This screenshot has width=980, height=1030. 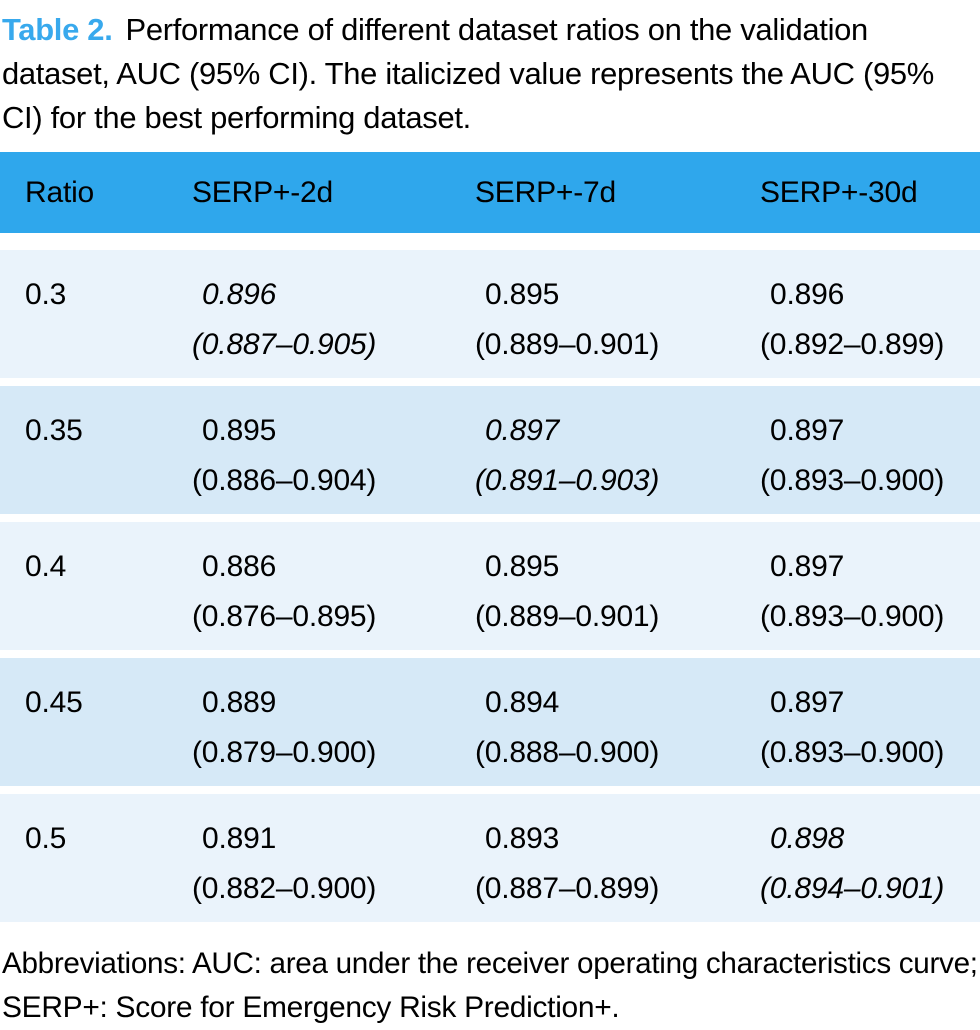 I want to click on column-header-serp-7d: SERP+-7d, so click(x=545, y=192).